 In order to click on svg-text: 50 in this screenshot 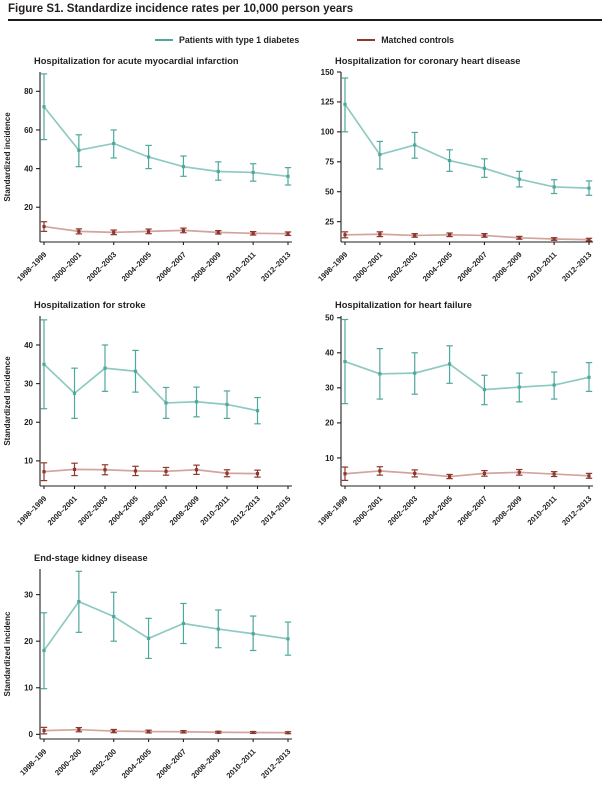, I will do `click(329, 318)`.